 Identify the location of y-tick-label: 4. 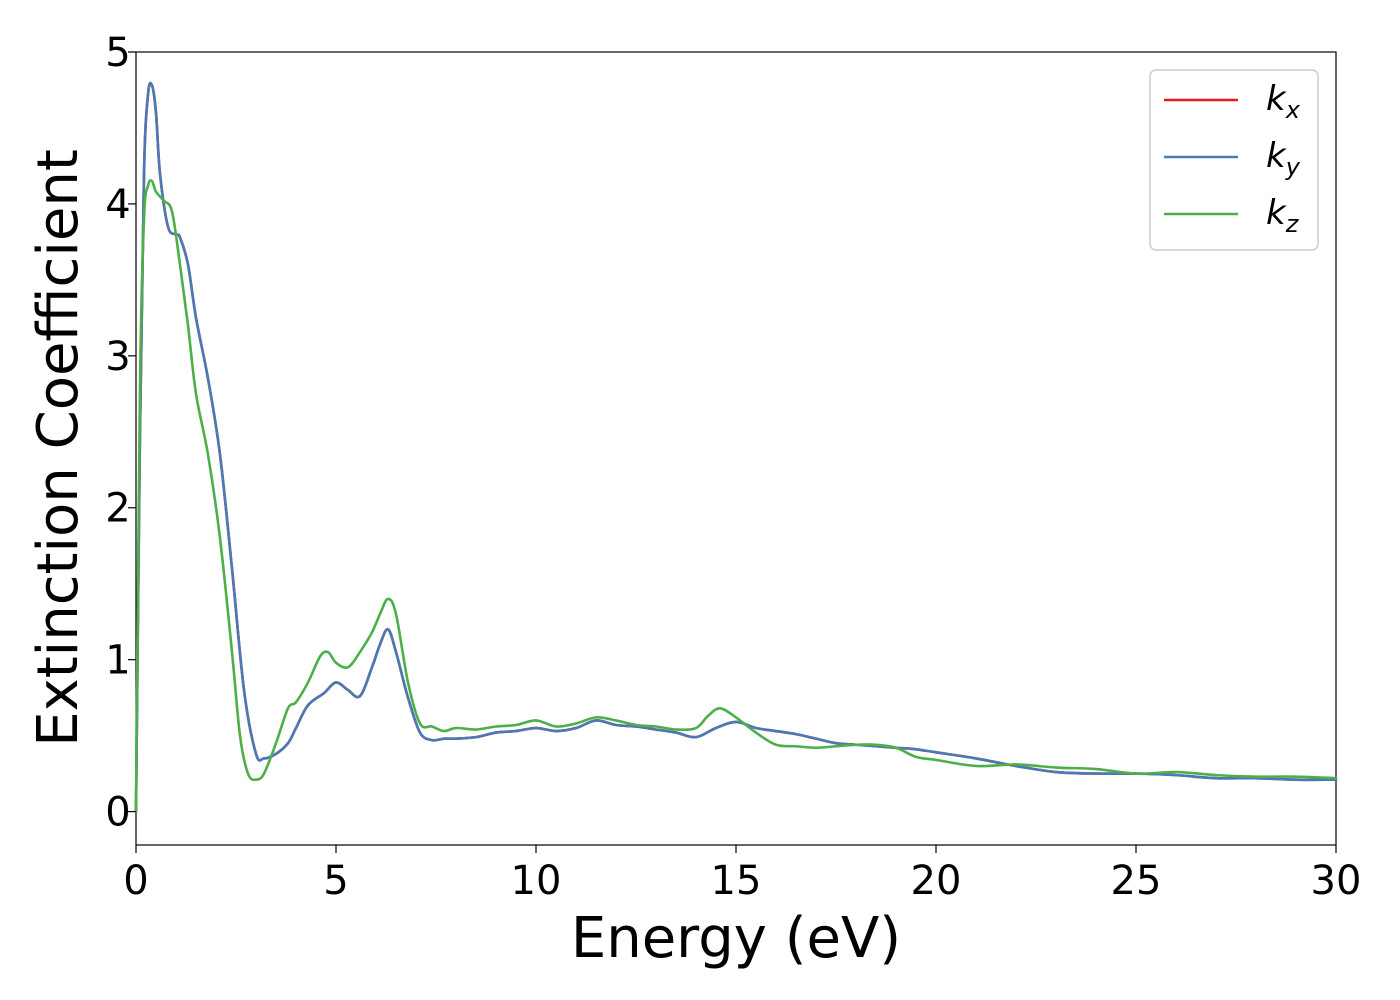
(117, 205).